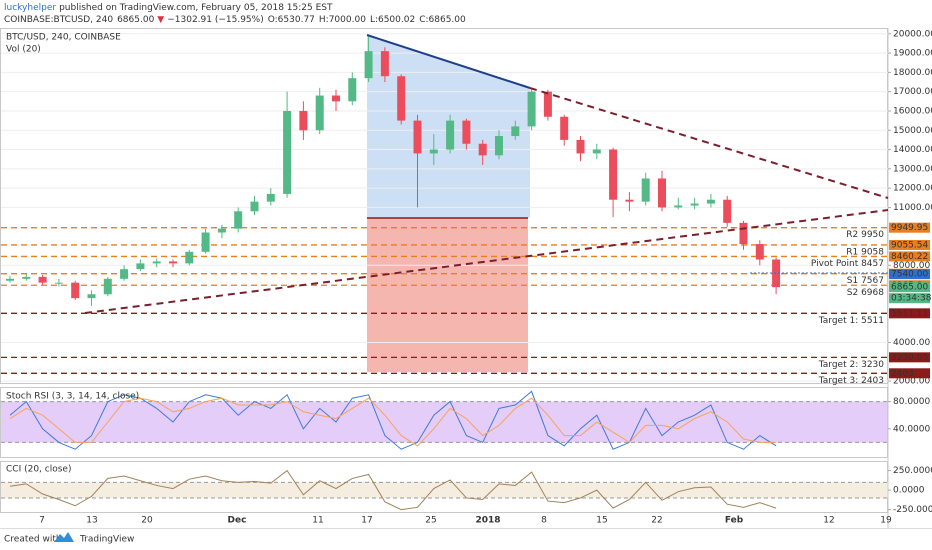  Describe the element at coordinates (912, 54) in the screenshot. I see `y-tick-label: 19000.00` at that location.